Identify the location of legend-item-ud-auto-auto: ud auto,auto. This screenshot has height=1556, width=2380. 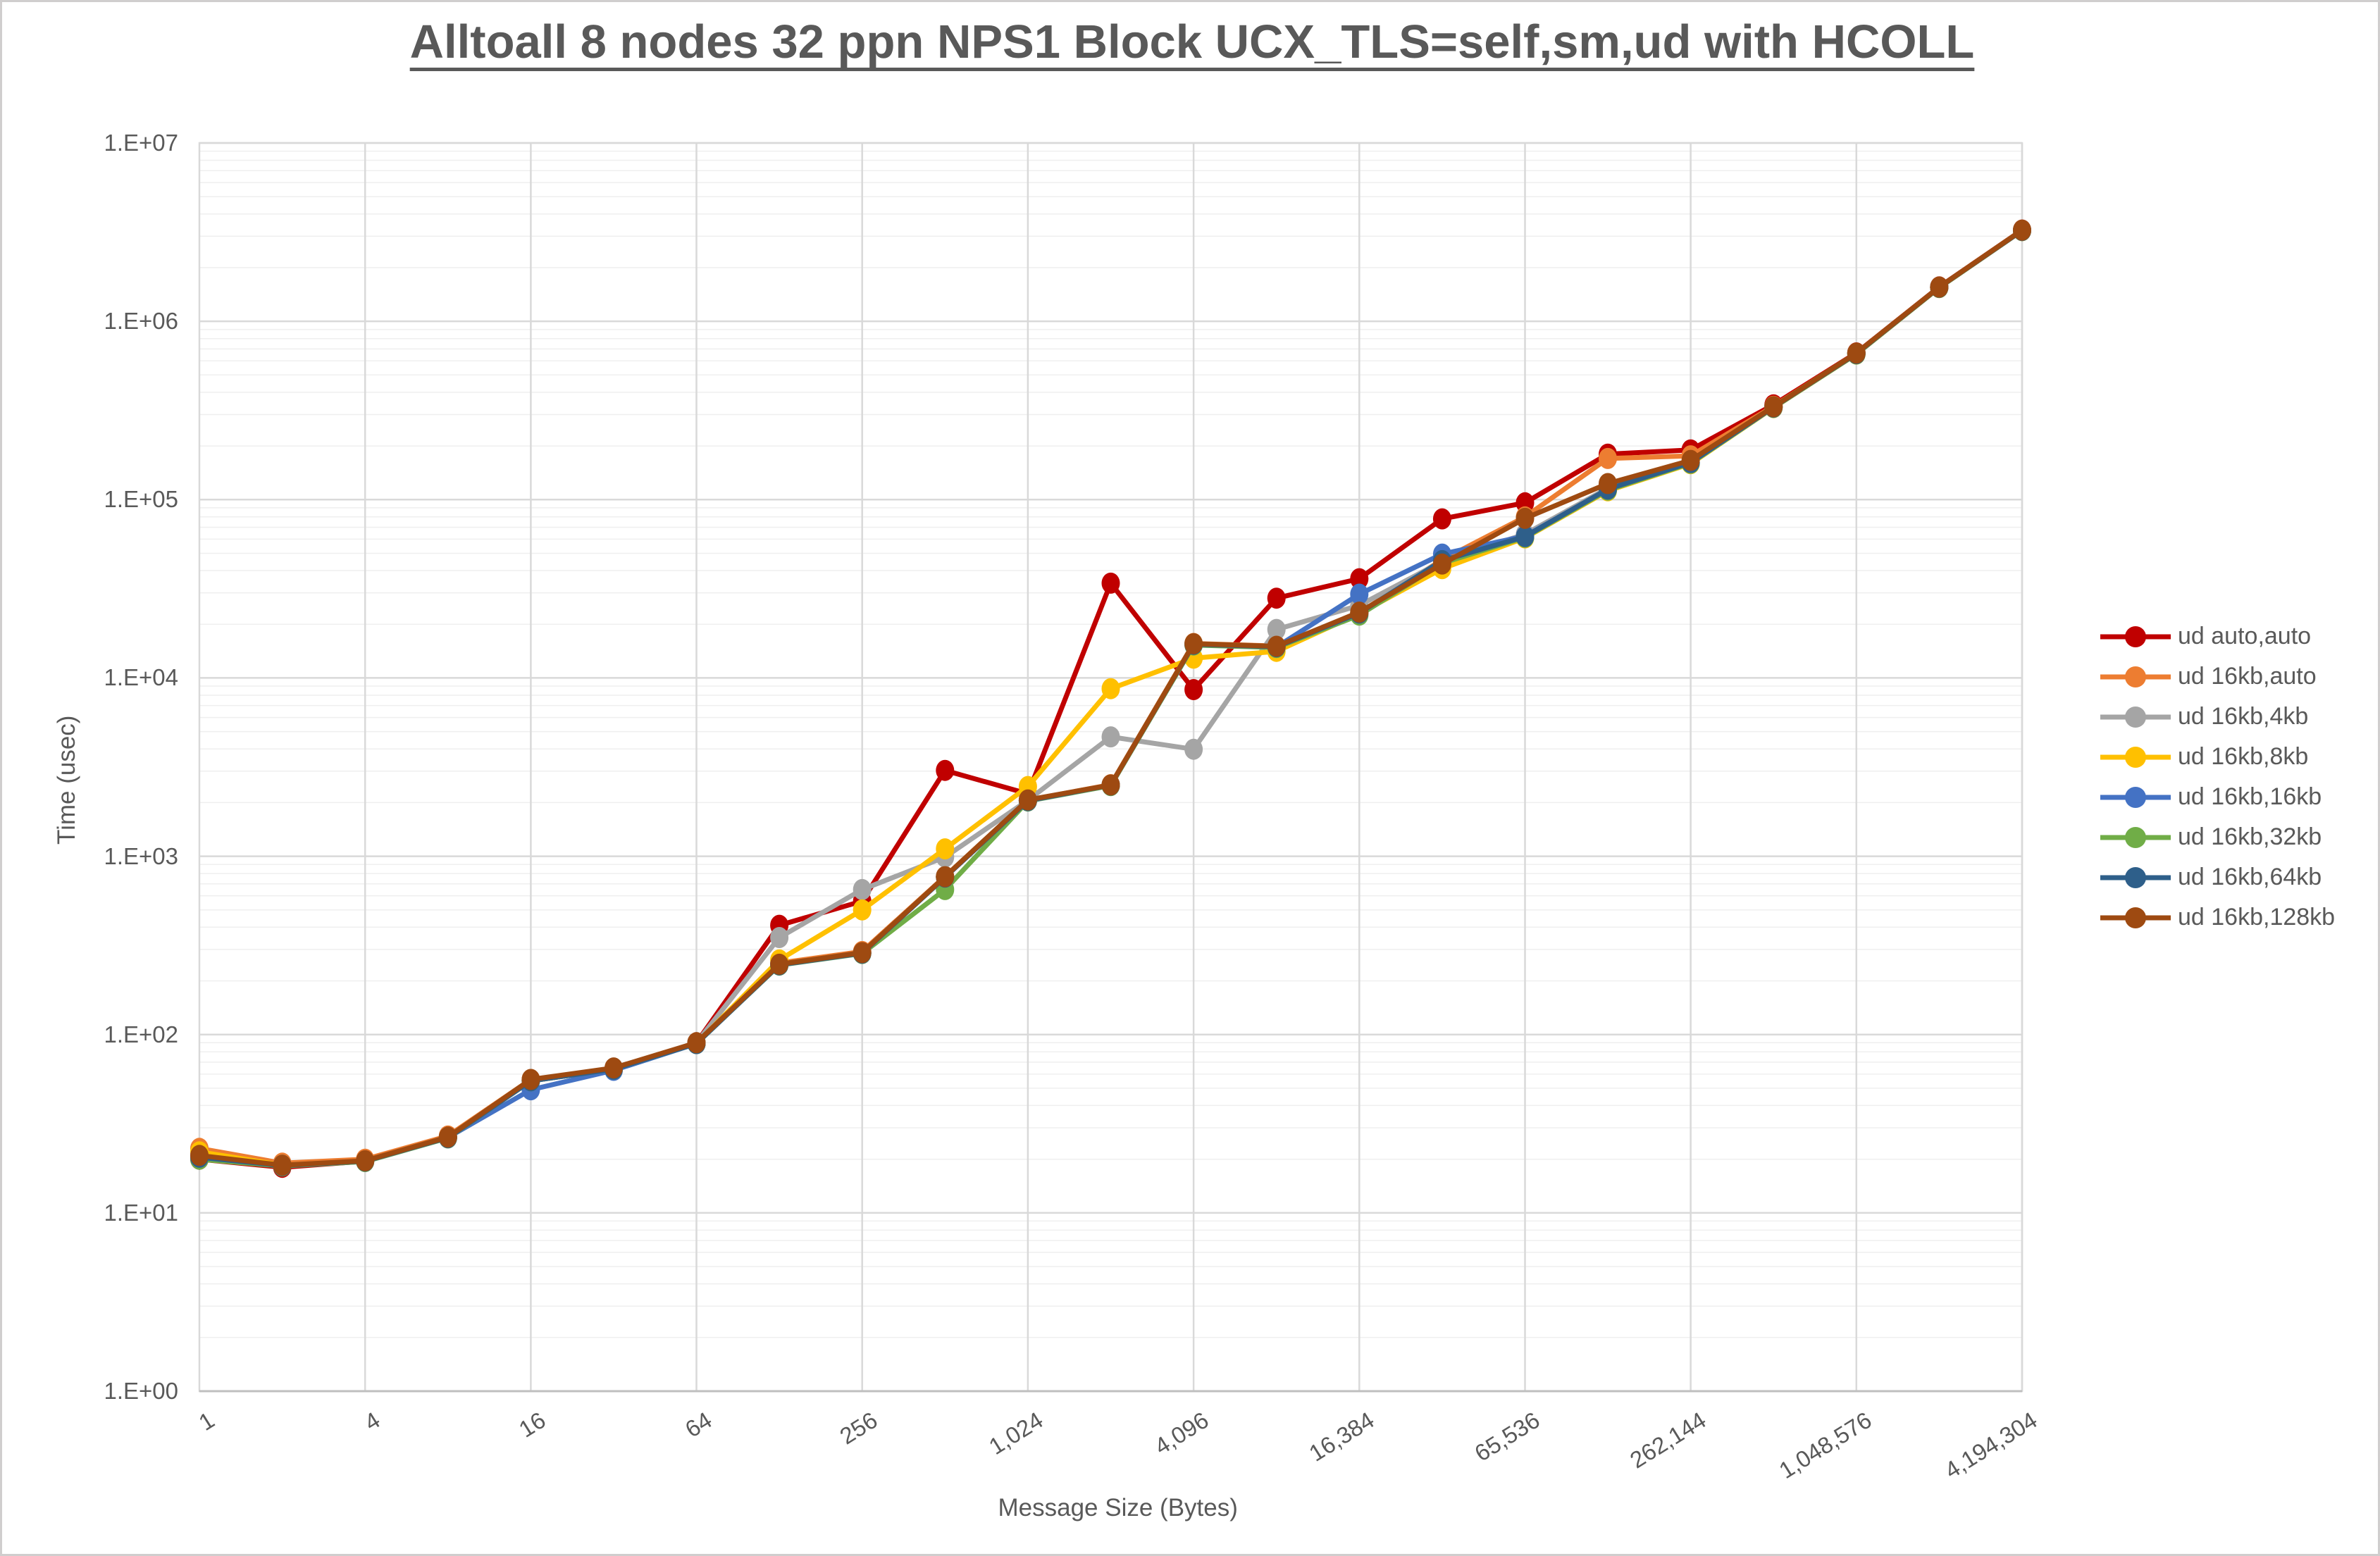
(2239, 636).